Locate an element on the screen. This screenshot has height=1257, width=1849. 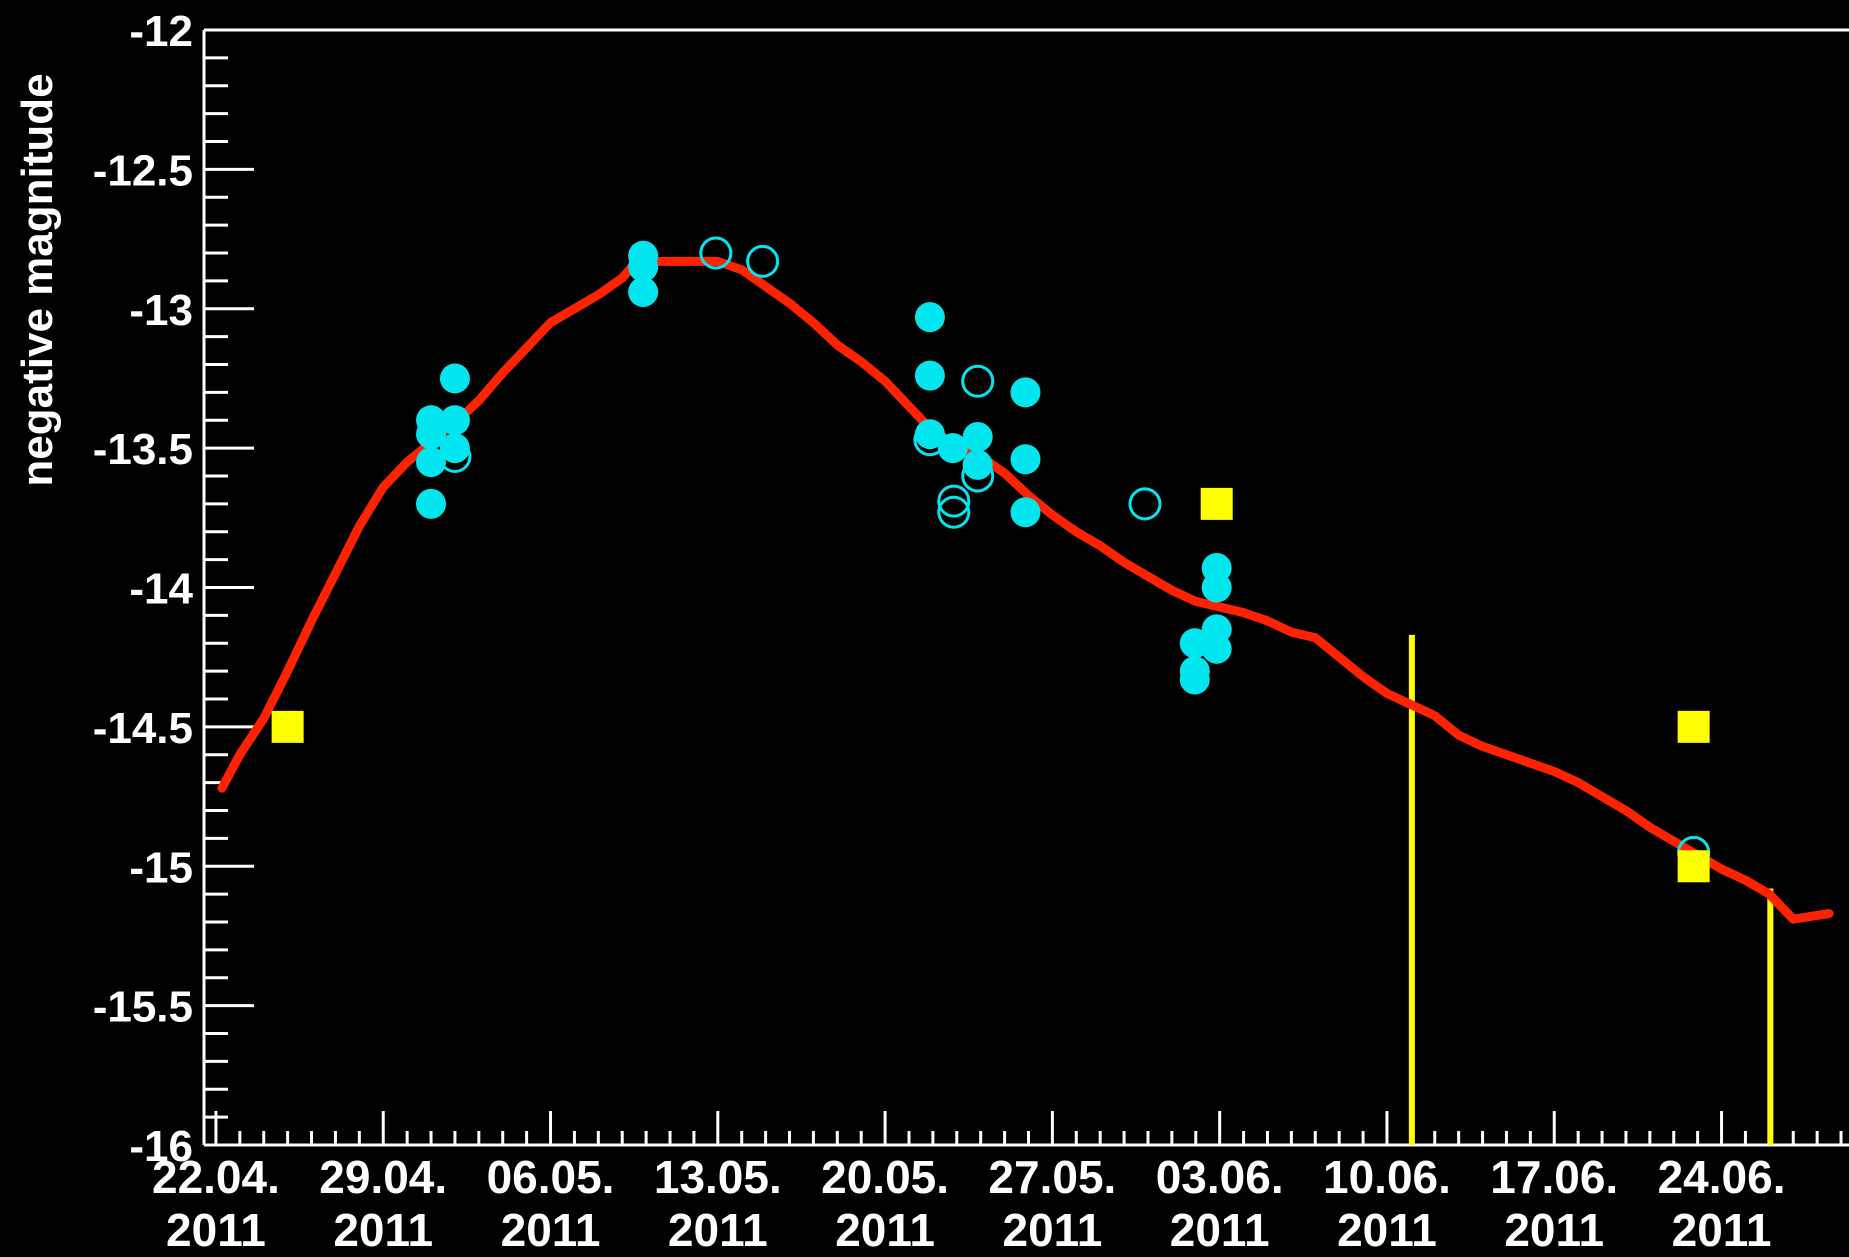
y-tick-label: -15 is located at coordinates (161, 867).